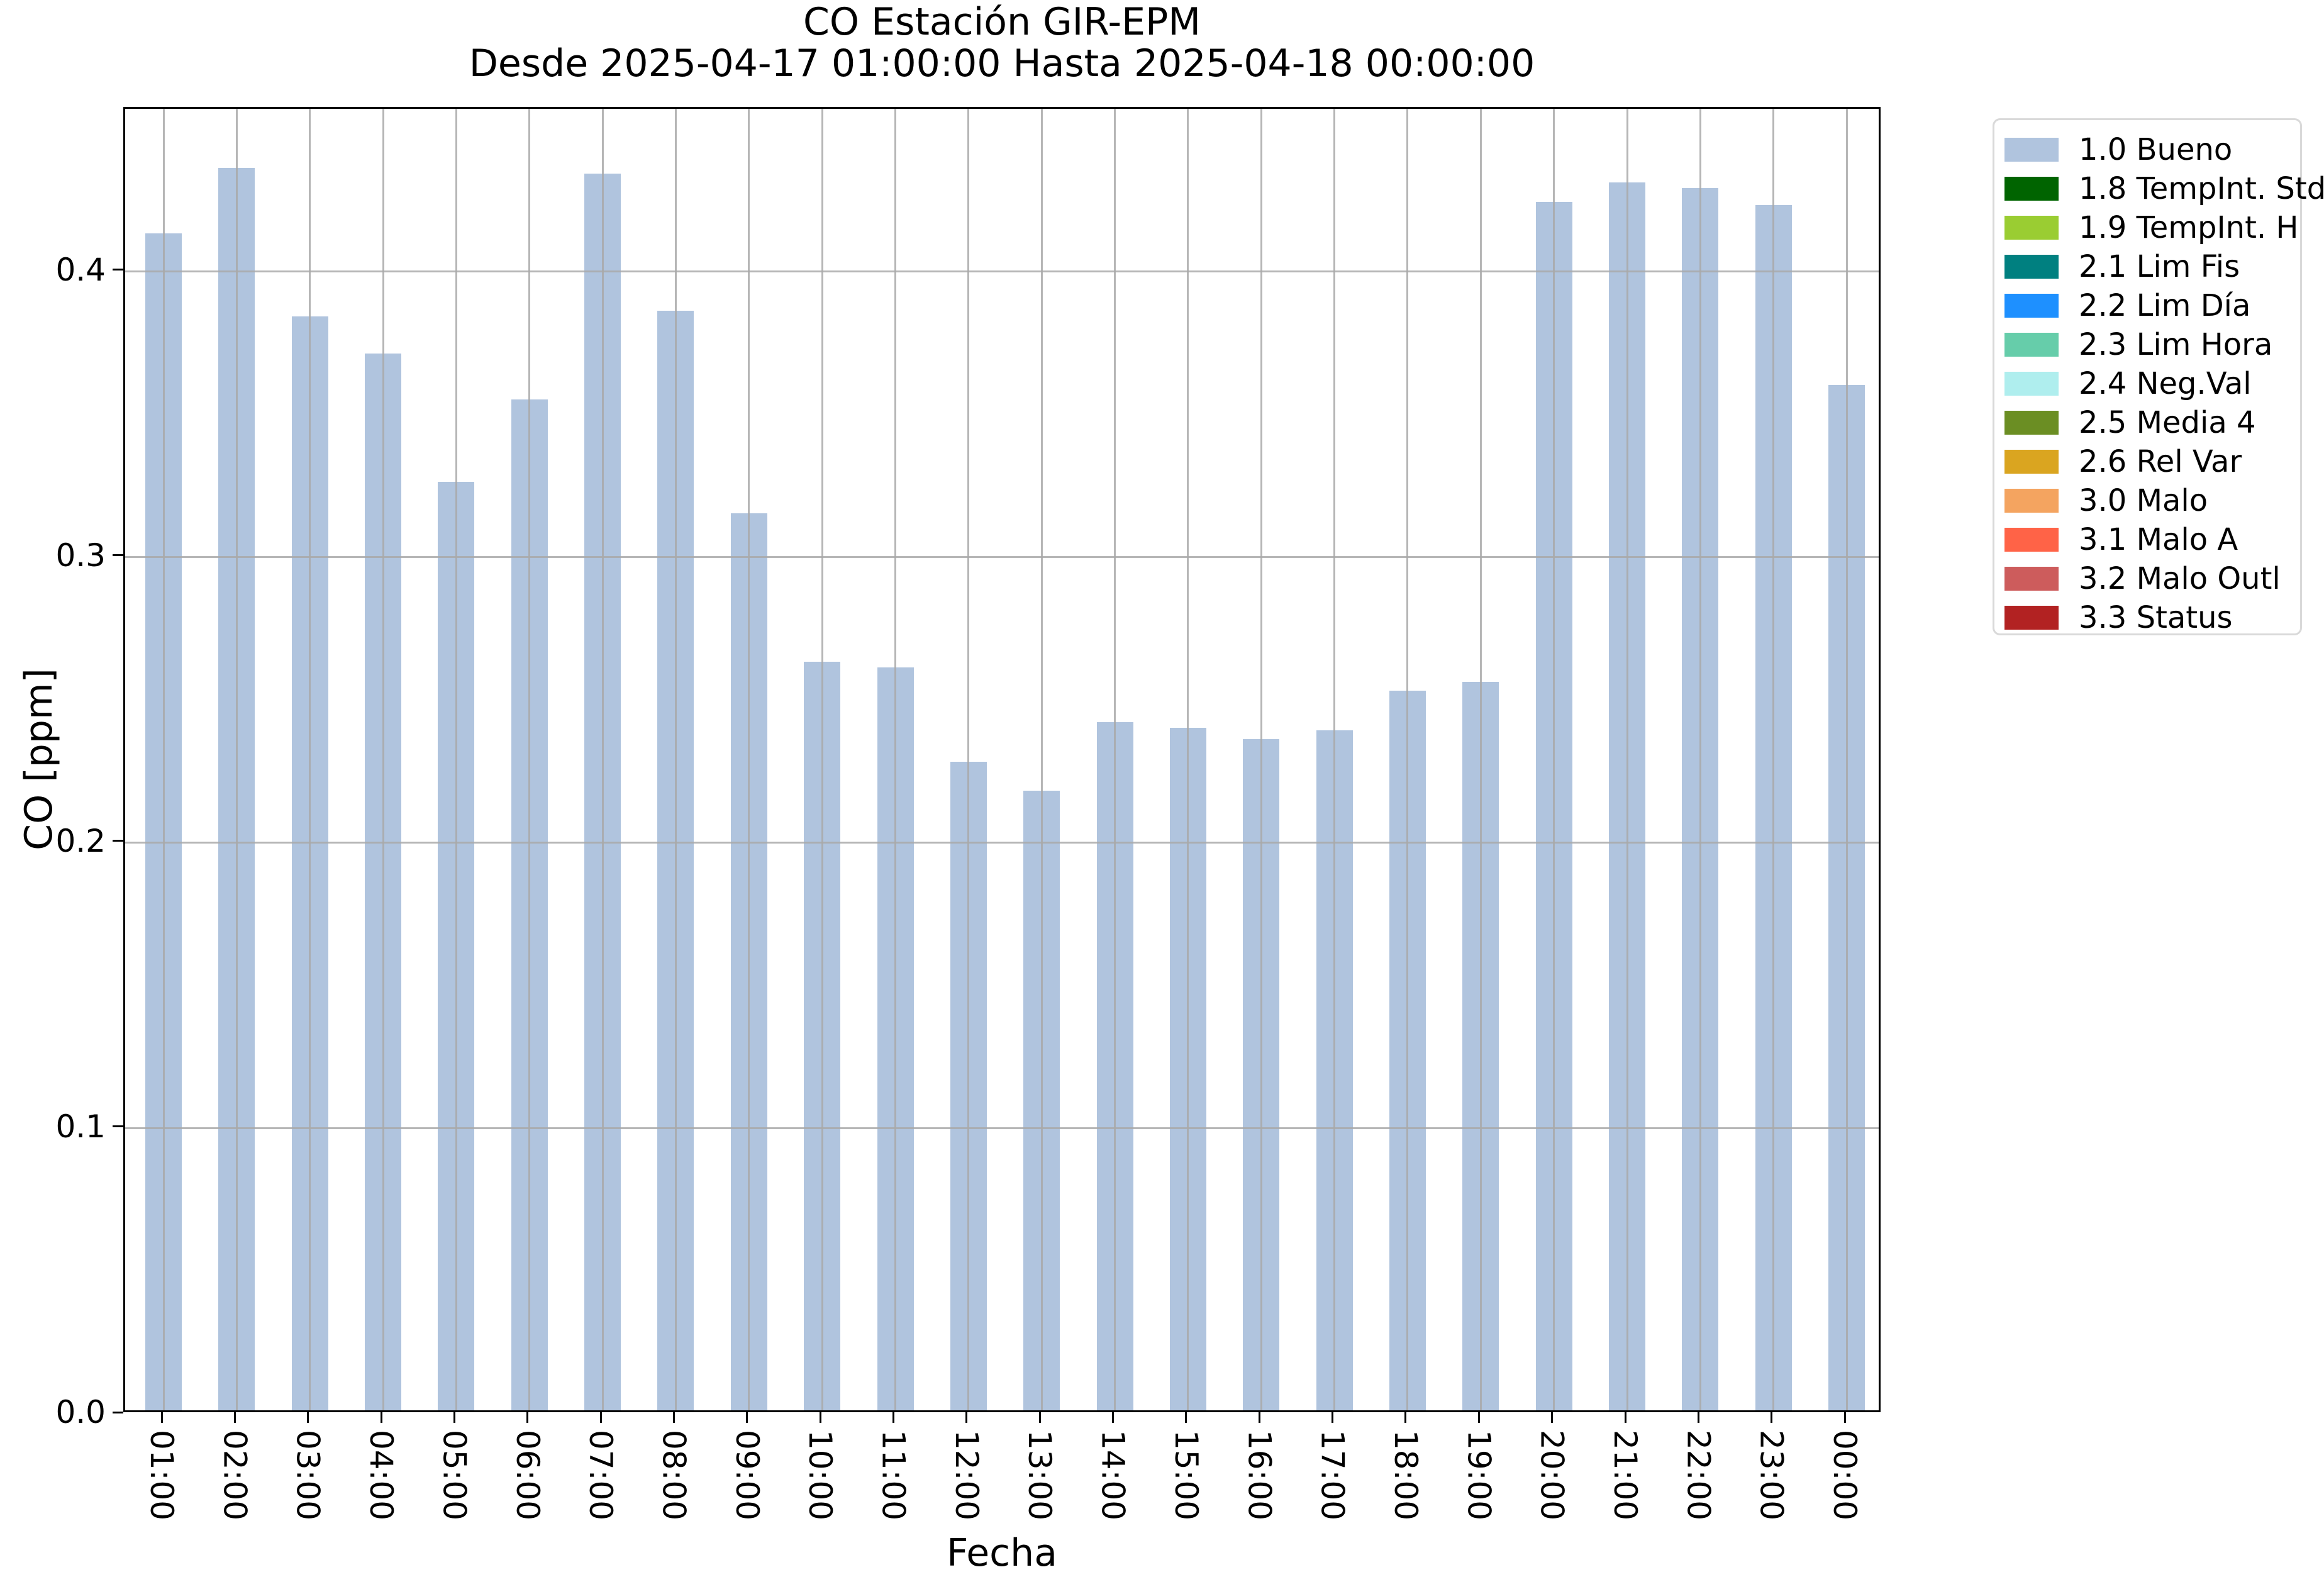 The height and width of the screenshot is (1594, 2324). What do you see at coordinates (1772, 1417) in the screenshot?
I see `x-tick-23:00` at bounding box center [1772, 1417].